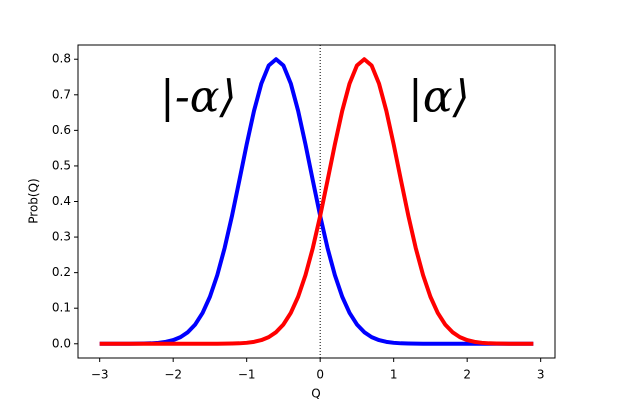  What do you see at coordinates (100, 375) in the screenshot?
I see `x-tick-label: −3` at bounding box center [100, 375].